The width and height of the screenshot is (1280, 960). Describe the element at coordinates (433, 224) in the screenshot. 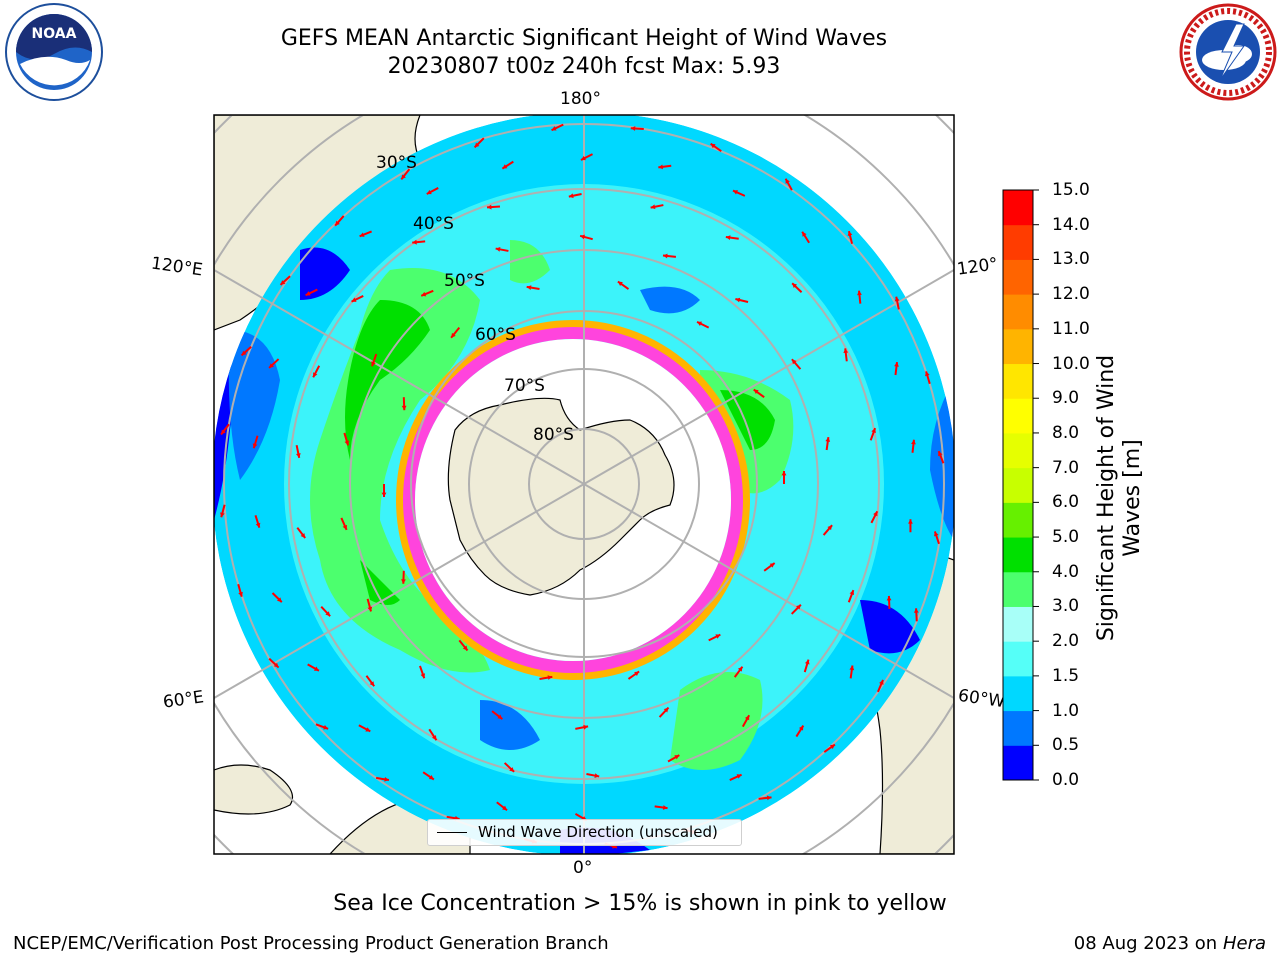

I see `lat-label-40s: 40°S` at that location.